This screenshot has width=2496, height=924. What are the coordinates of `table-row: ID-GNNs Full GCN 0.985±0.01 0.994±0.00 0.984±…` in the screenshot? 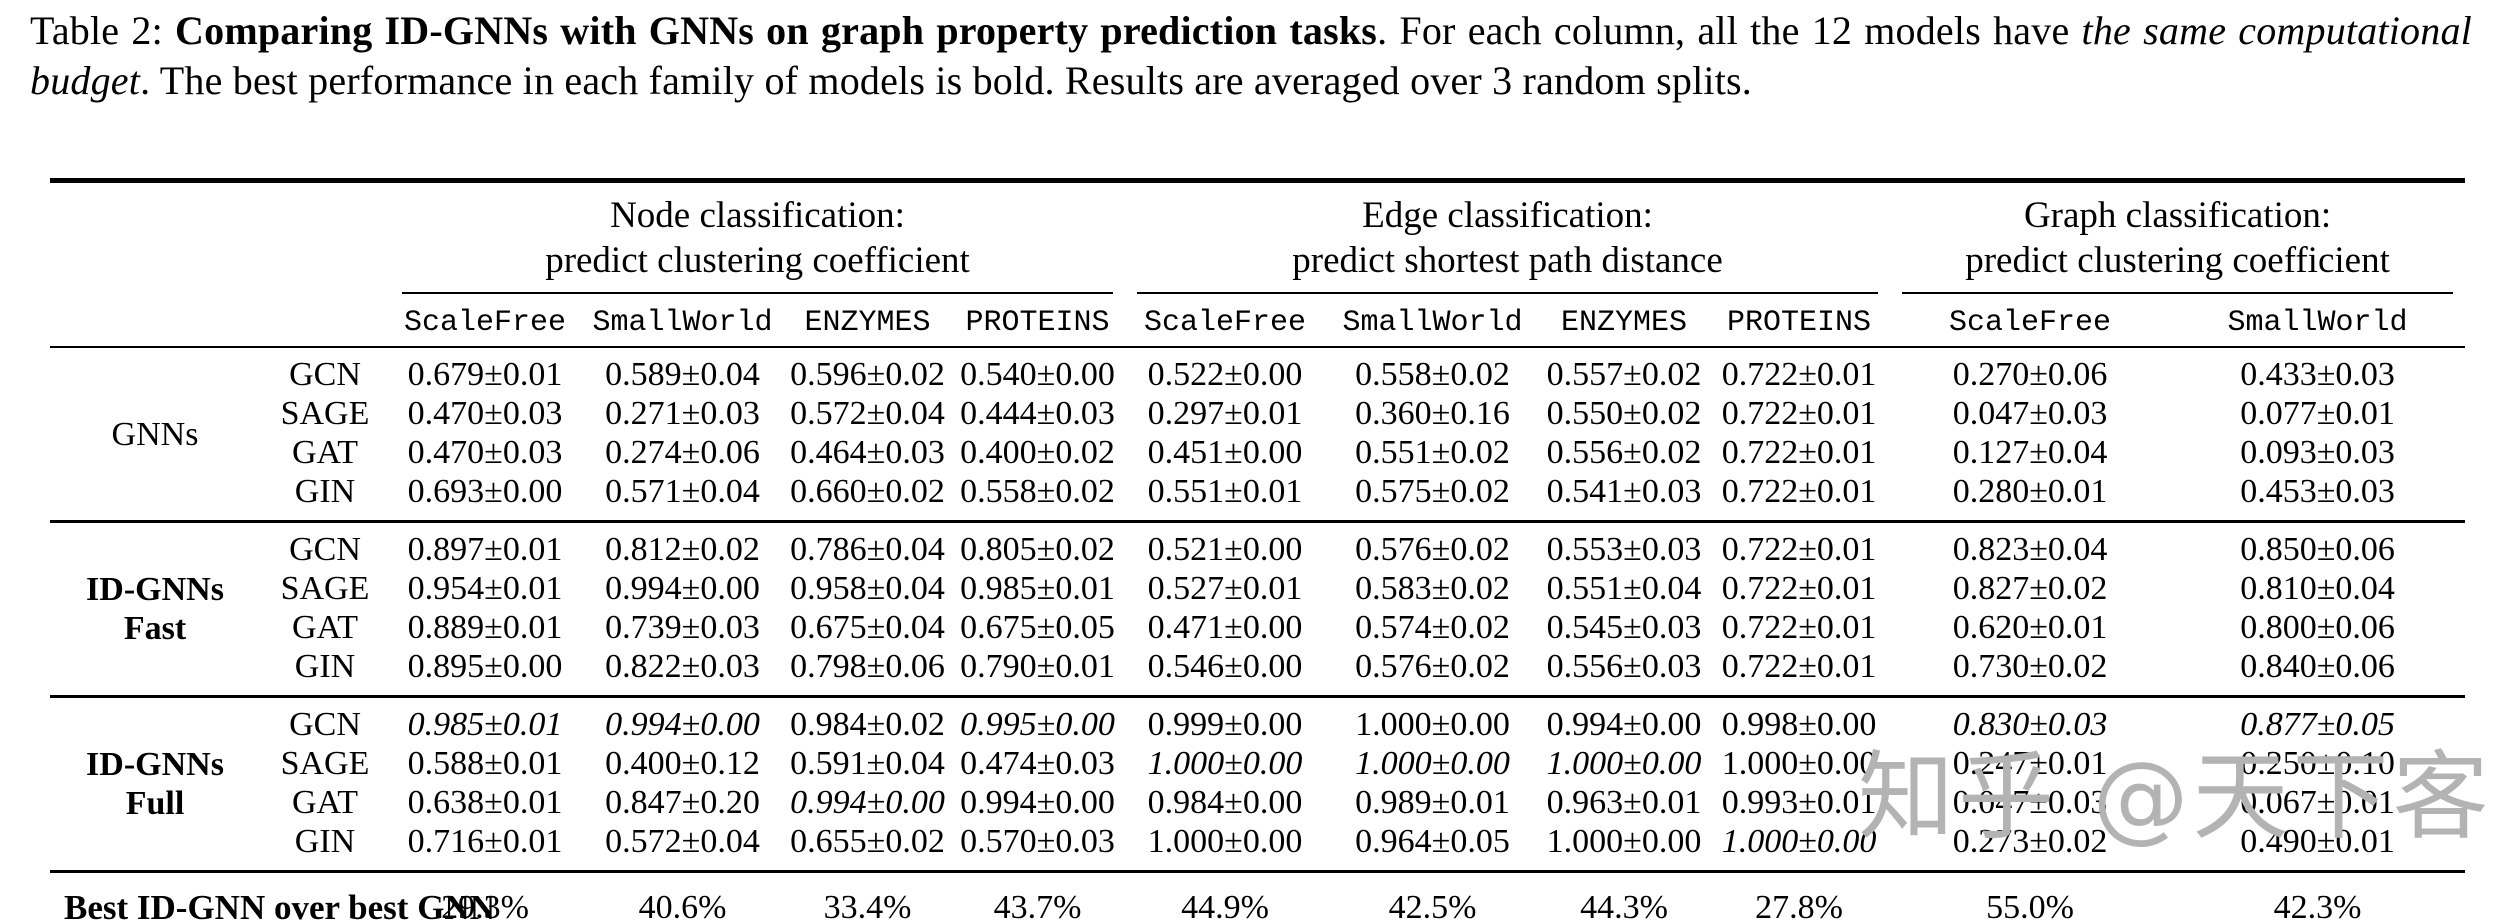 It's located at (1257, 759).